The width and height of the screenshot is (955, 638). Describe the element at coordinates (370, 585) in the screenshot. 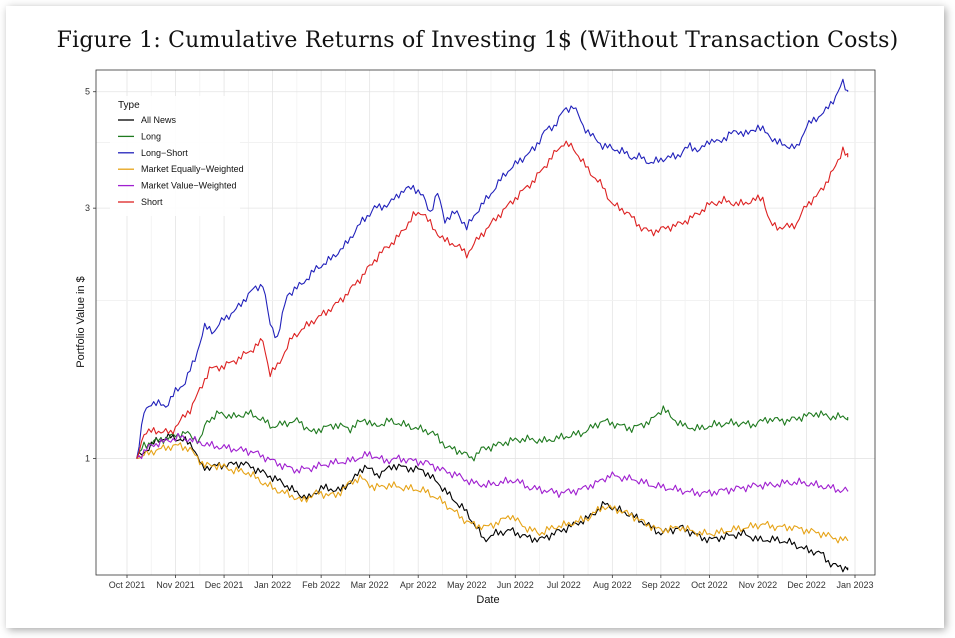

I see `x-tick-label: Mar 2022` at that location.